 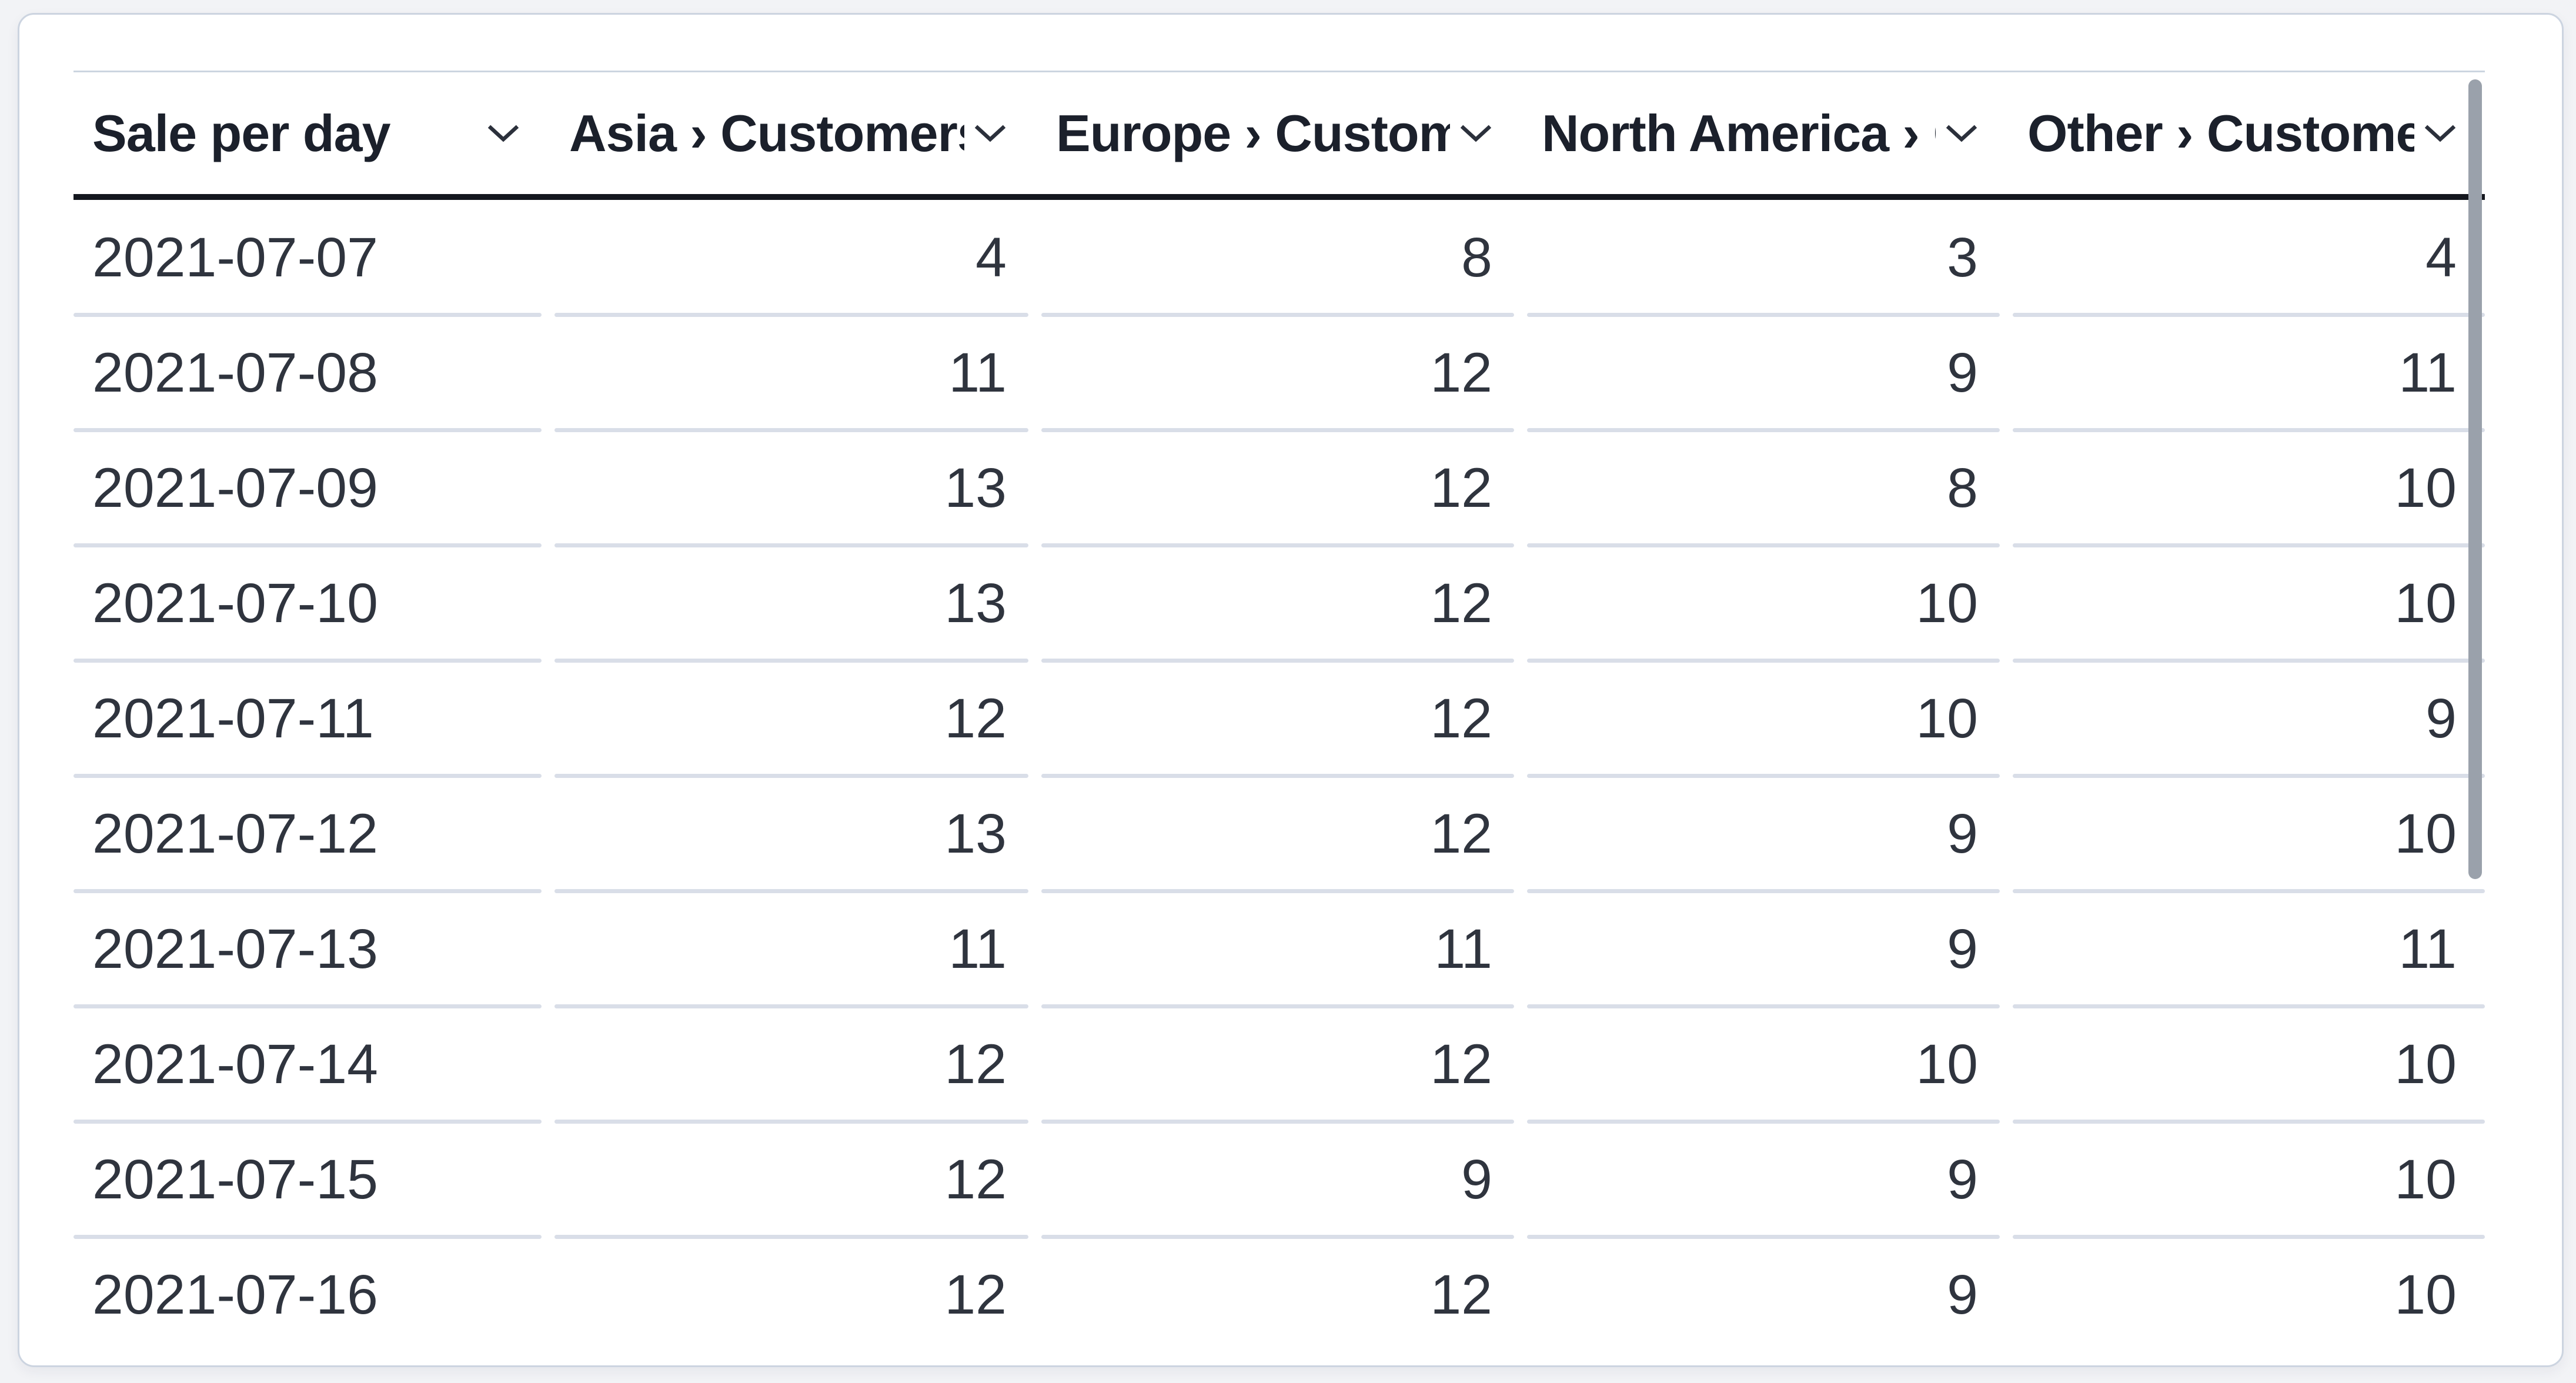 I want to click on date-cell: 2021-07-11, so click(x=310, y=719).